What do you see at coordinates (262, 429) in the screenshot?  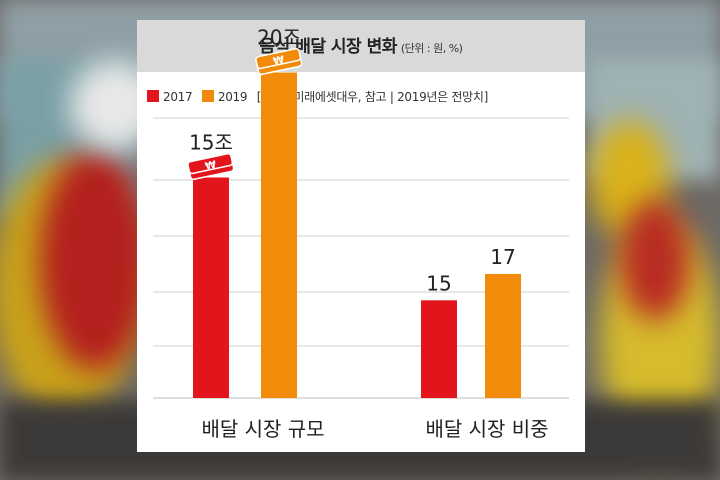 I see `x-tick-label-0: 배달 시장 규모` at bounding box center [262, 429].